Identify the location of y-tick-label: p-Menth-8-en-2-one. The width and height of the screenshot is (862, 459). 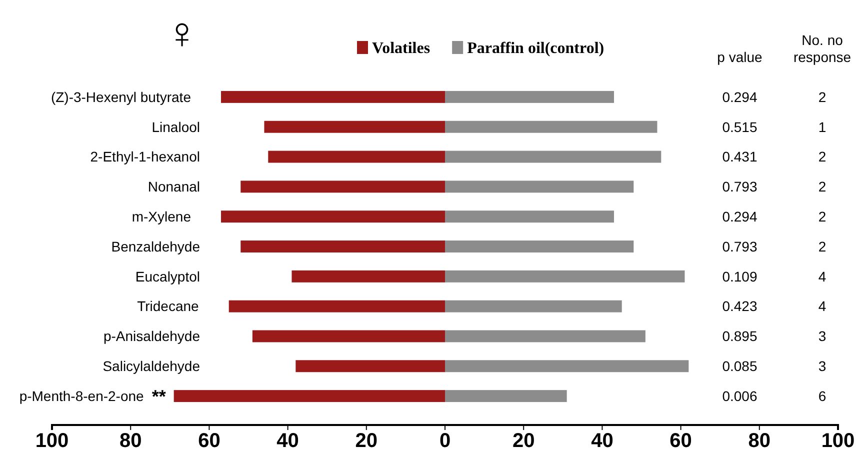
(81, 396).